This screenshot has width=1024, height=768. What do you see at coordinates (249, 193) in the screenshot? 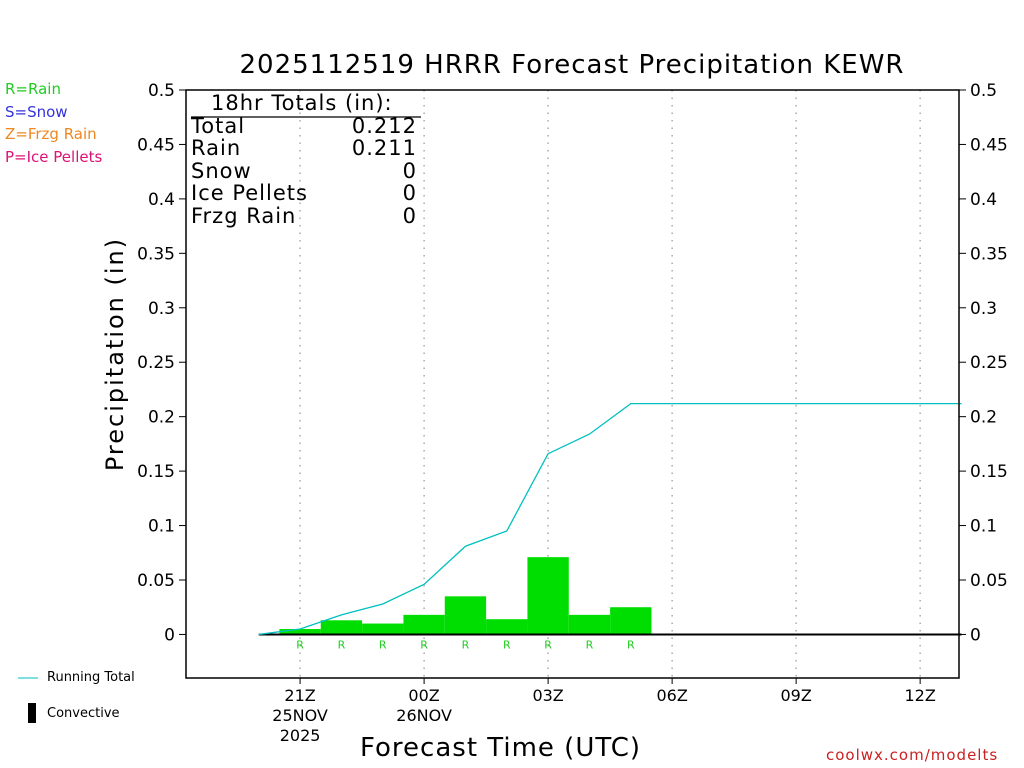
I see `totals-label: Ice Pellets` at bounding box center [249, 193].